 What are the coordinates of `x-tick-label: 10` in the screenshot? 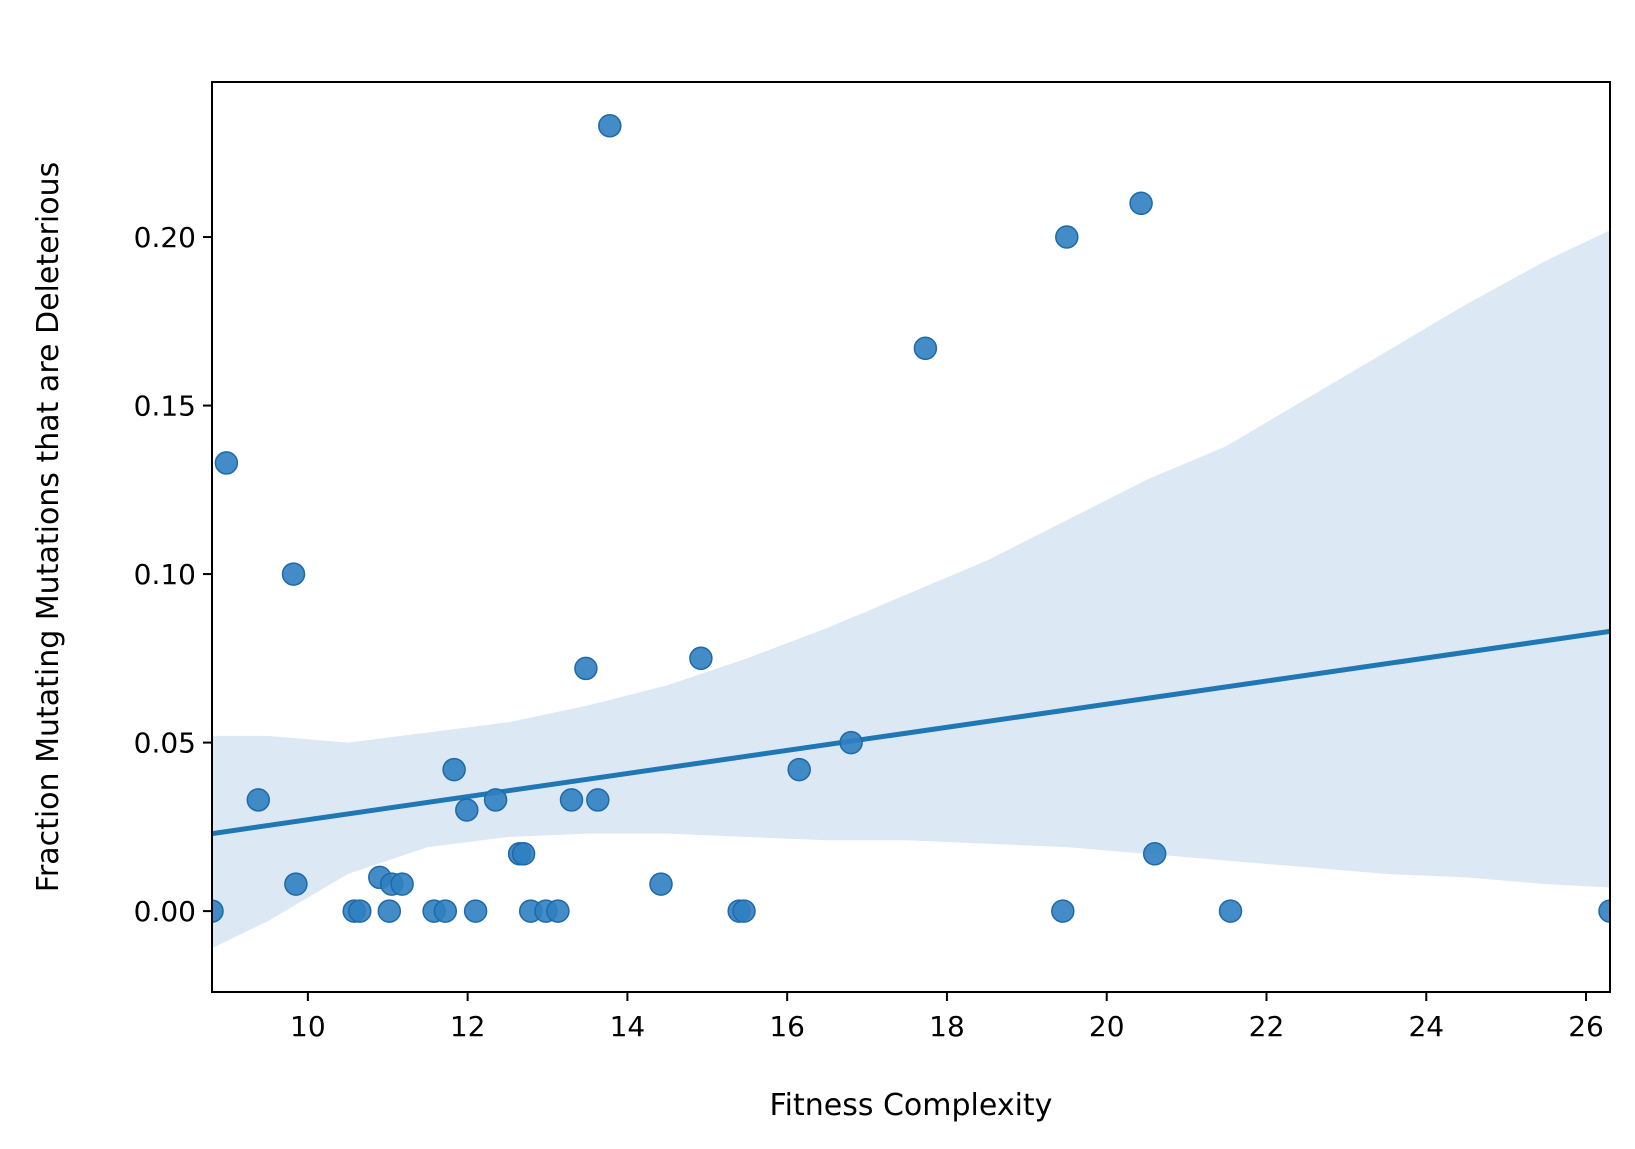 It's located at (308, 1026).